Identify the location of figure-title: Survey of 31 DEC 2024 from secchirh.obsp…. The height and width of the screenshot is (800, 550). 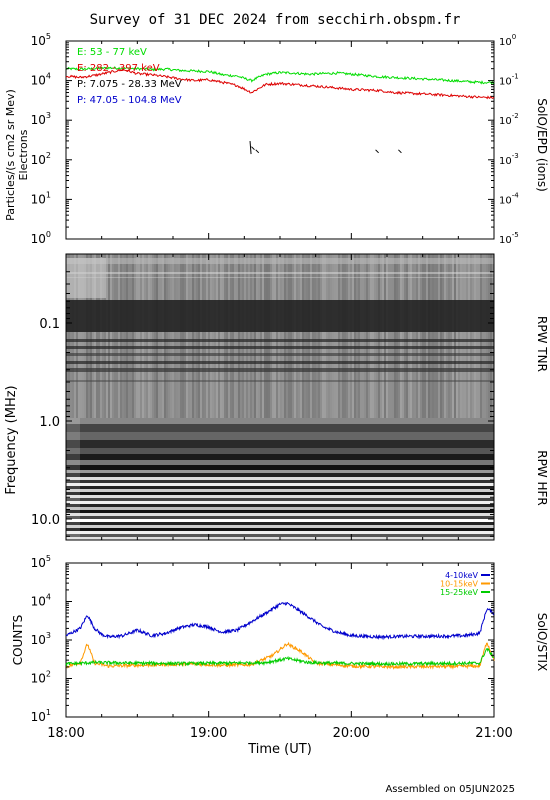
(275, 20).